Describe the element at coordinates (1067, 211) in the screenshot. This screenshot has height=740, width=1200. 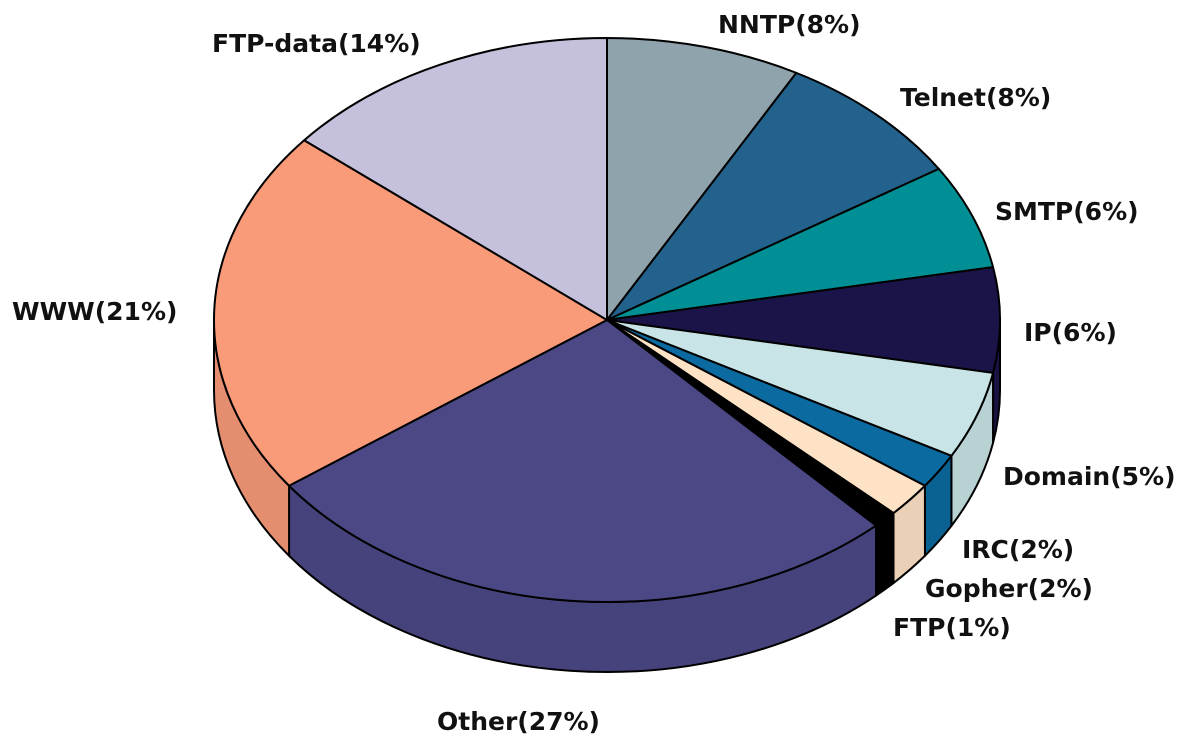
I see `slice-label-smtp: SMTP(6%)` at that location.